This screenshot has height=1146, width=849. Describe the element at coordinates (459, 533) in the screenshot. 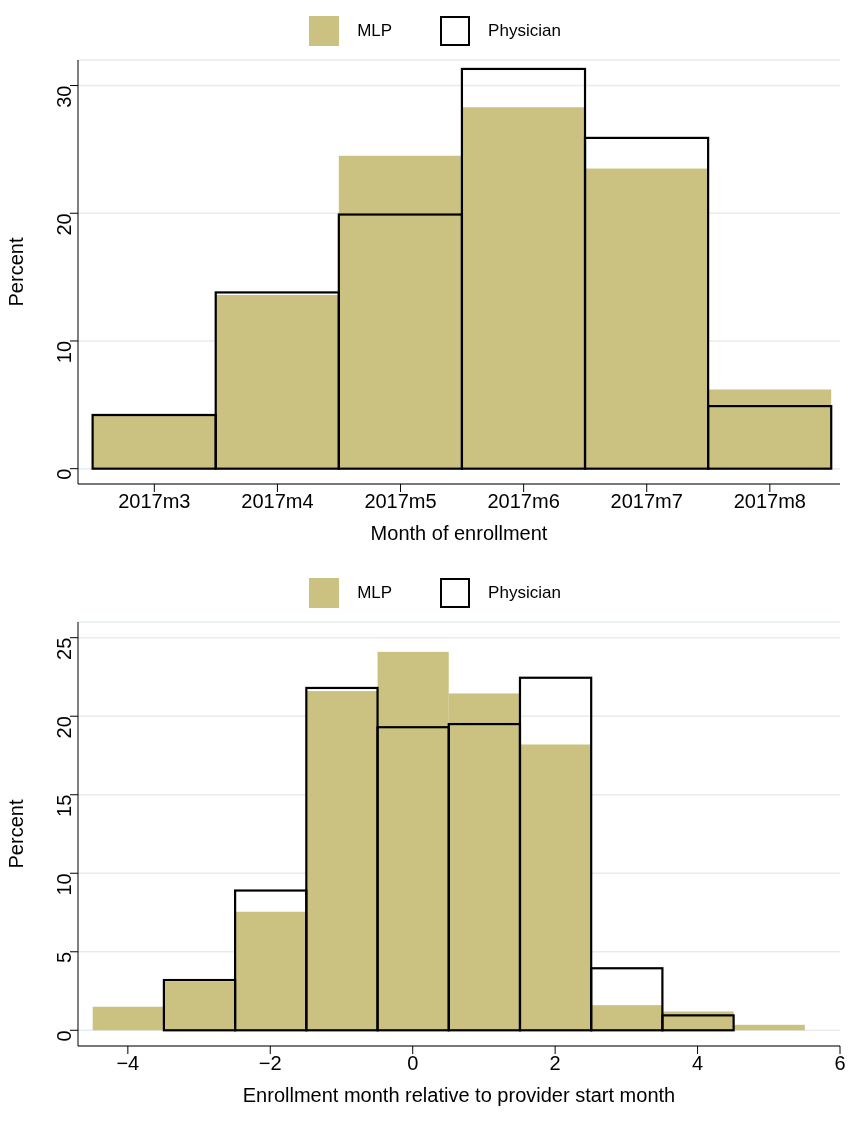

I see `x-axis-title: Month of enrollment` at that location.